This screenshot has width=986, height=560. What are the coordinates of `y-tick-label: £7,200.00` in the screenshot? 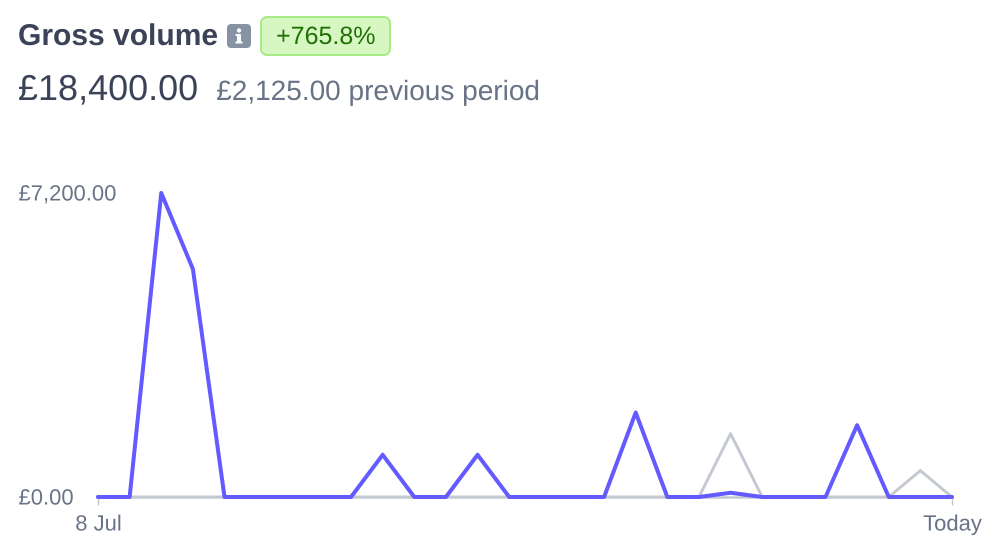 It's located at (67, 193).